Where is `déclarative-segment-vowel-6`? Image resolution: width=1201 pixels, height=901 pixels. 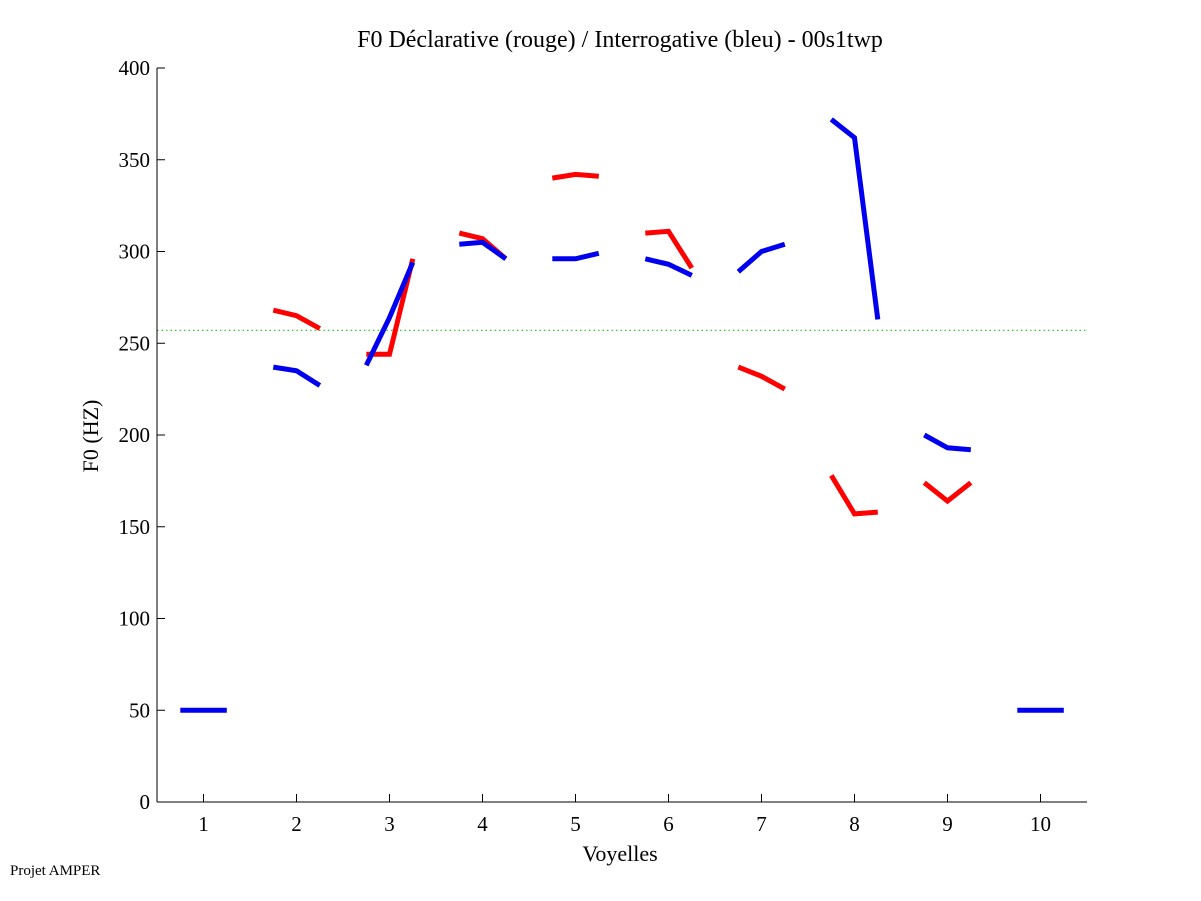
déclarative-segment-vowel-6 is located at coordinates (669, 249).